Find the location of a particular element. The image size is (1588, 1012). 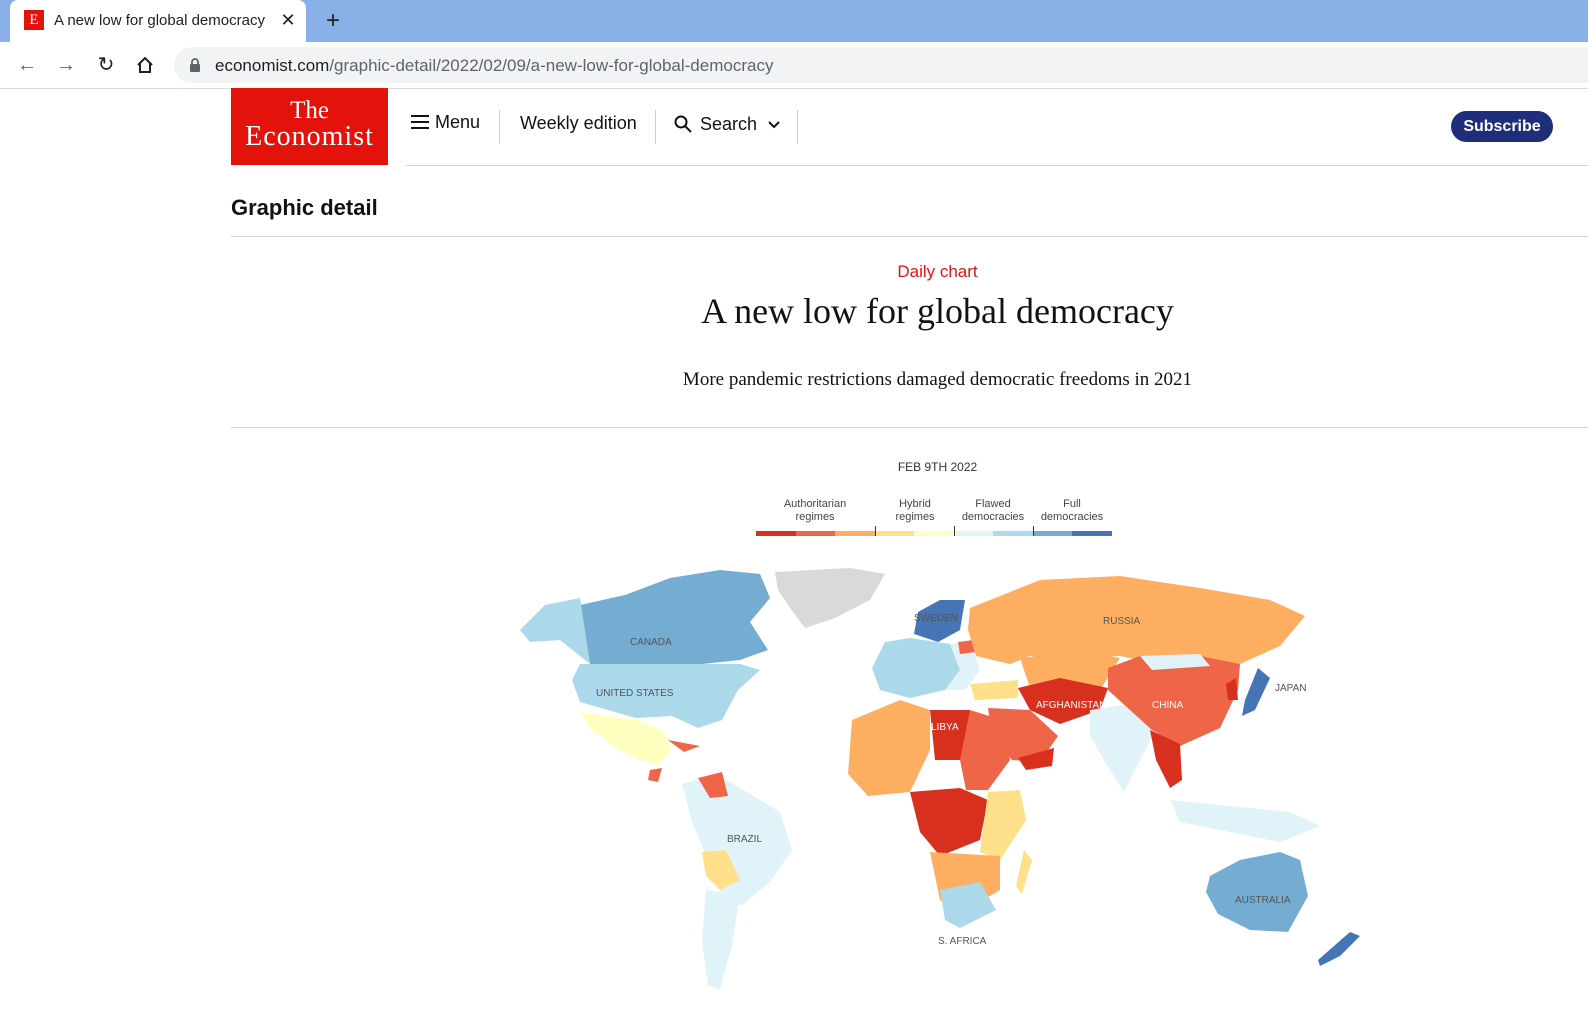

country-indonesia is located at coordinates (1245, 821).